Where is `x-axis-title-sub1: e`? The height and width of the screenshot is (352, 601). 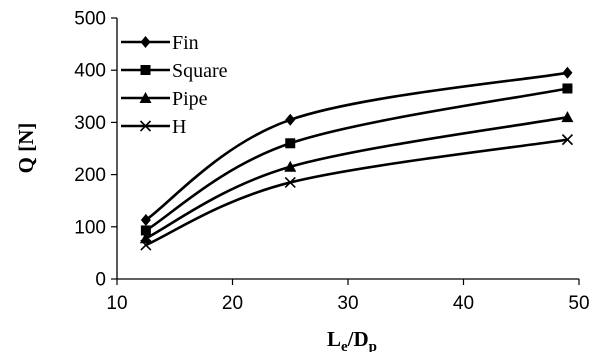
x-axis-title-sub1: e is located at coordinates (344, 345).